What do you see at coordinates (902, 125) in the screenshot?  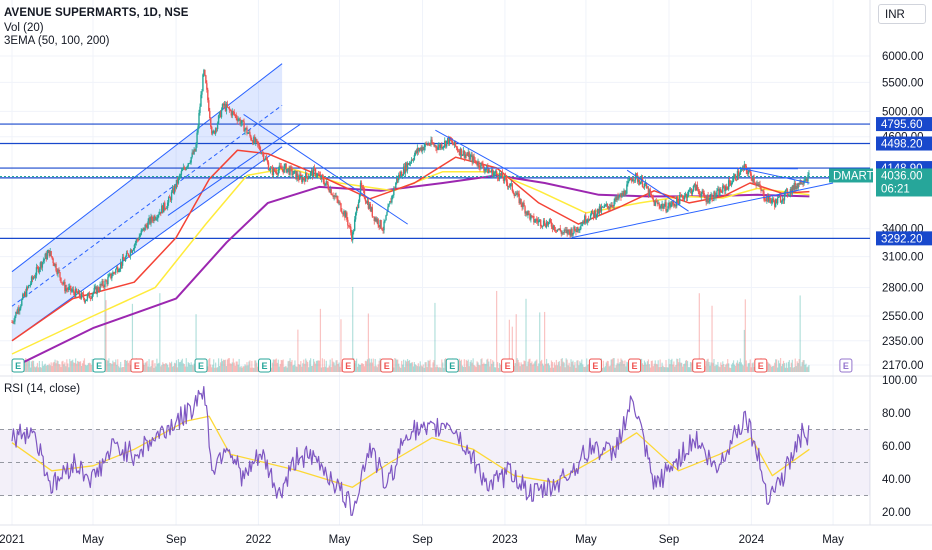 I see `level-price-tag-label: 4795.60` at bounding box center [902, 125].